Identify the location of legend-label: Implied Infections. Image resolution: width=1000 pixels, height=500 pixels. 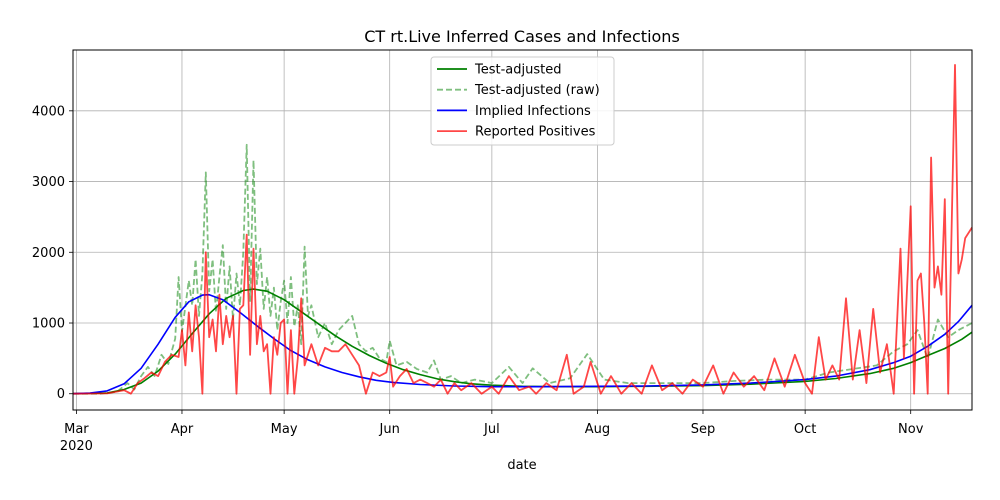
(533, 111).